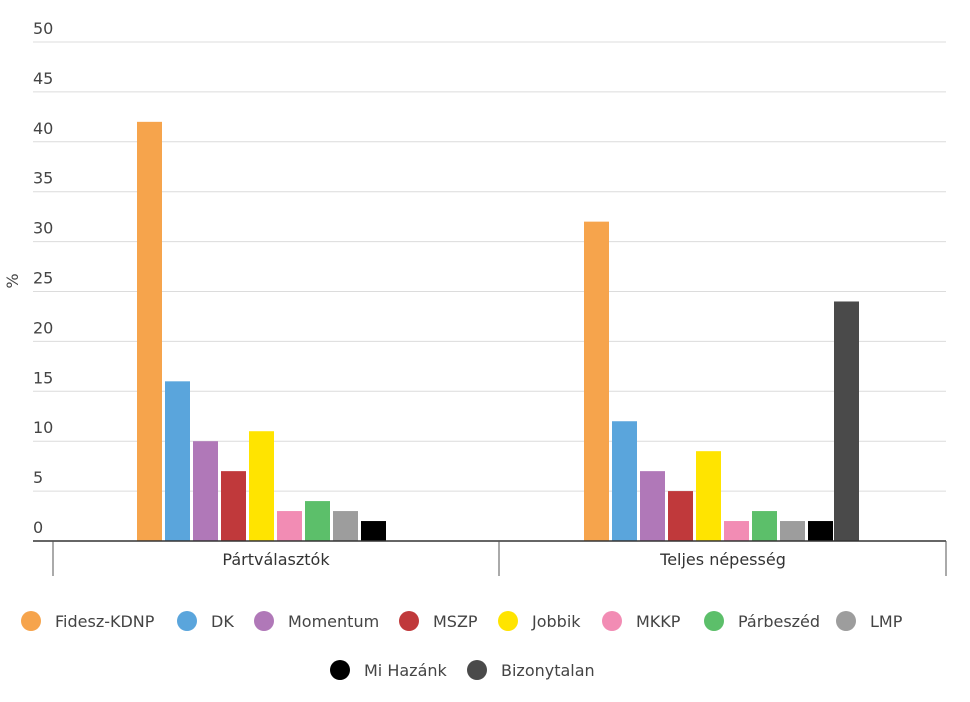  I want to click on y-tick-label: 50, so click(43, 28).